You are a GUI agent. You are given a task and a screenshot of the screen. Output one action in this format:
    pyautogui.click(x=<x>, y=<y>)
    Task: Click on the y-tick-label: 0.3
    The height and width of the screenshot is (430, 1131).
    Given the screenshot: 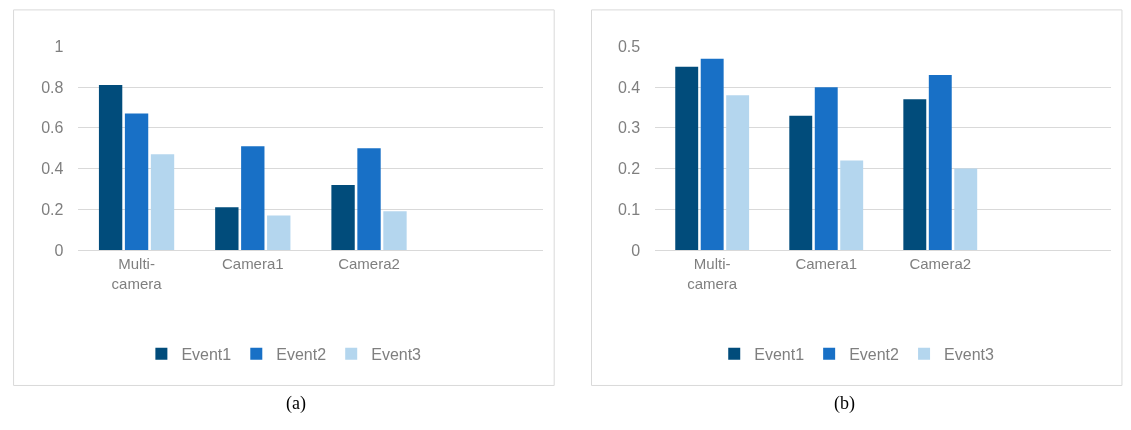 What is the action you would take?
    pyautogui.click(x=629, y=128)
    